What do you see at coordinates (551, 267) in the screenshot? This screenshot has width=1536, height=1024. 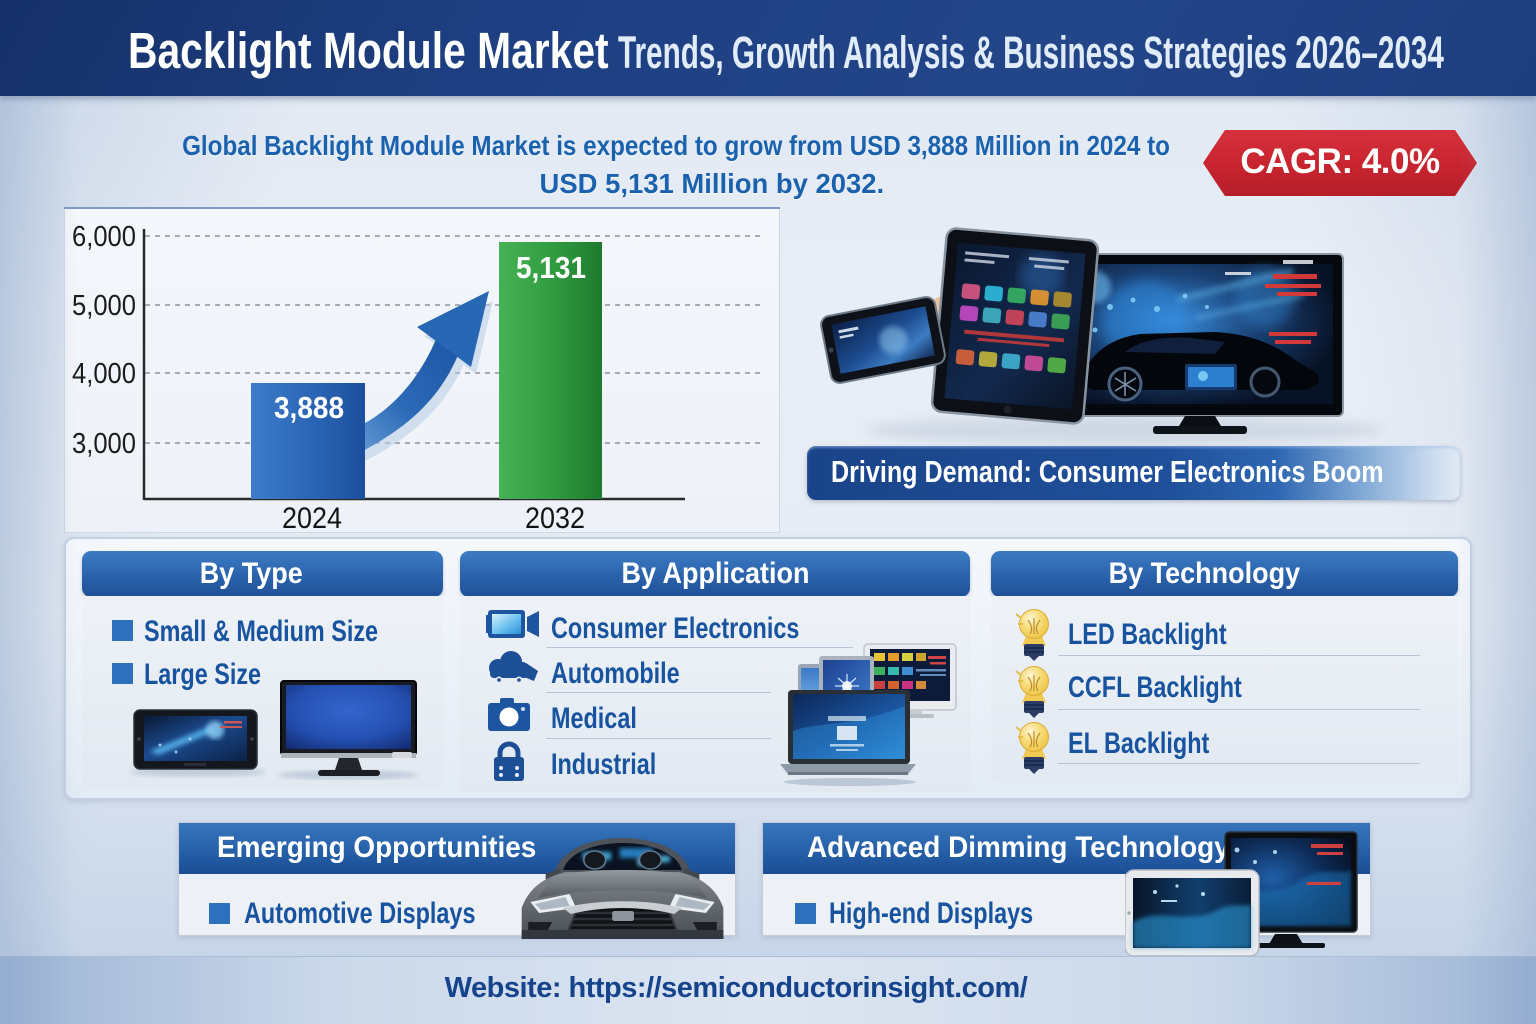 I see `svg-text: 5,131` at bounding box center [551, 267].